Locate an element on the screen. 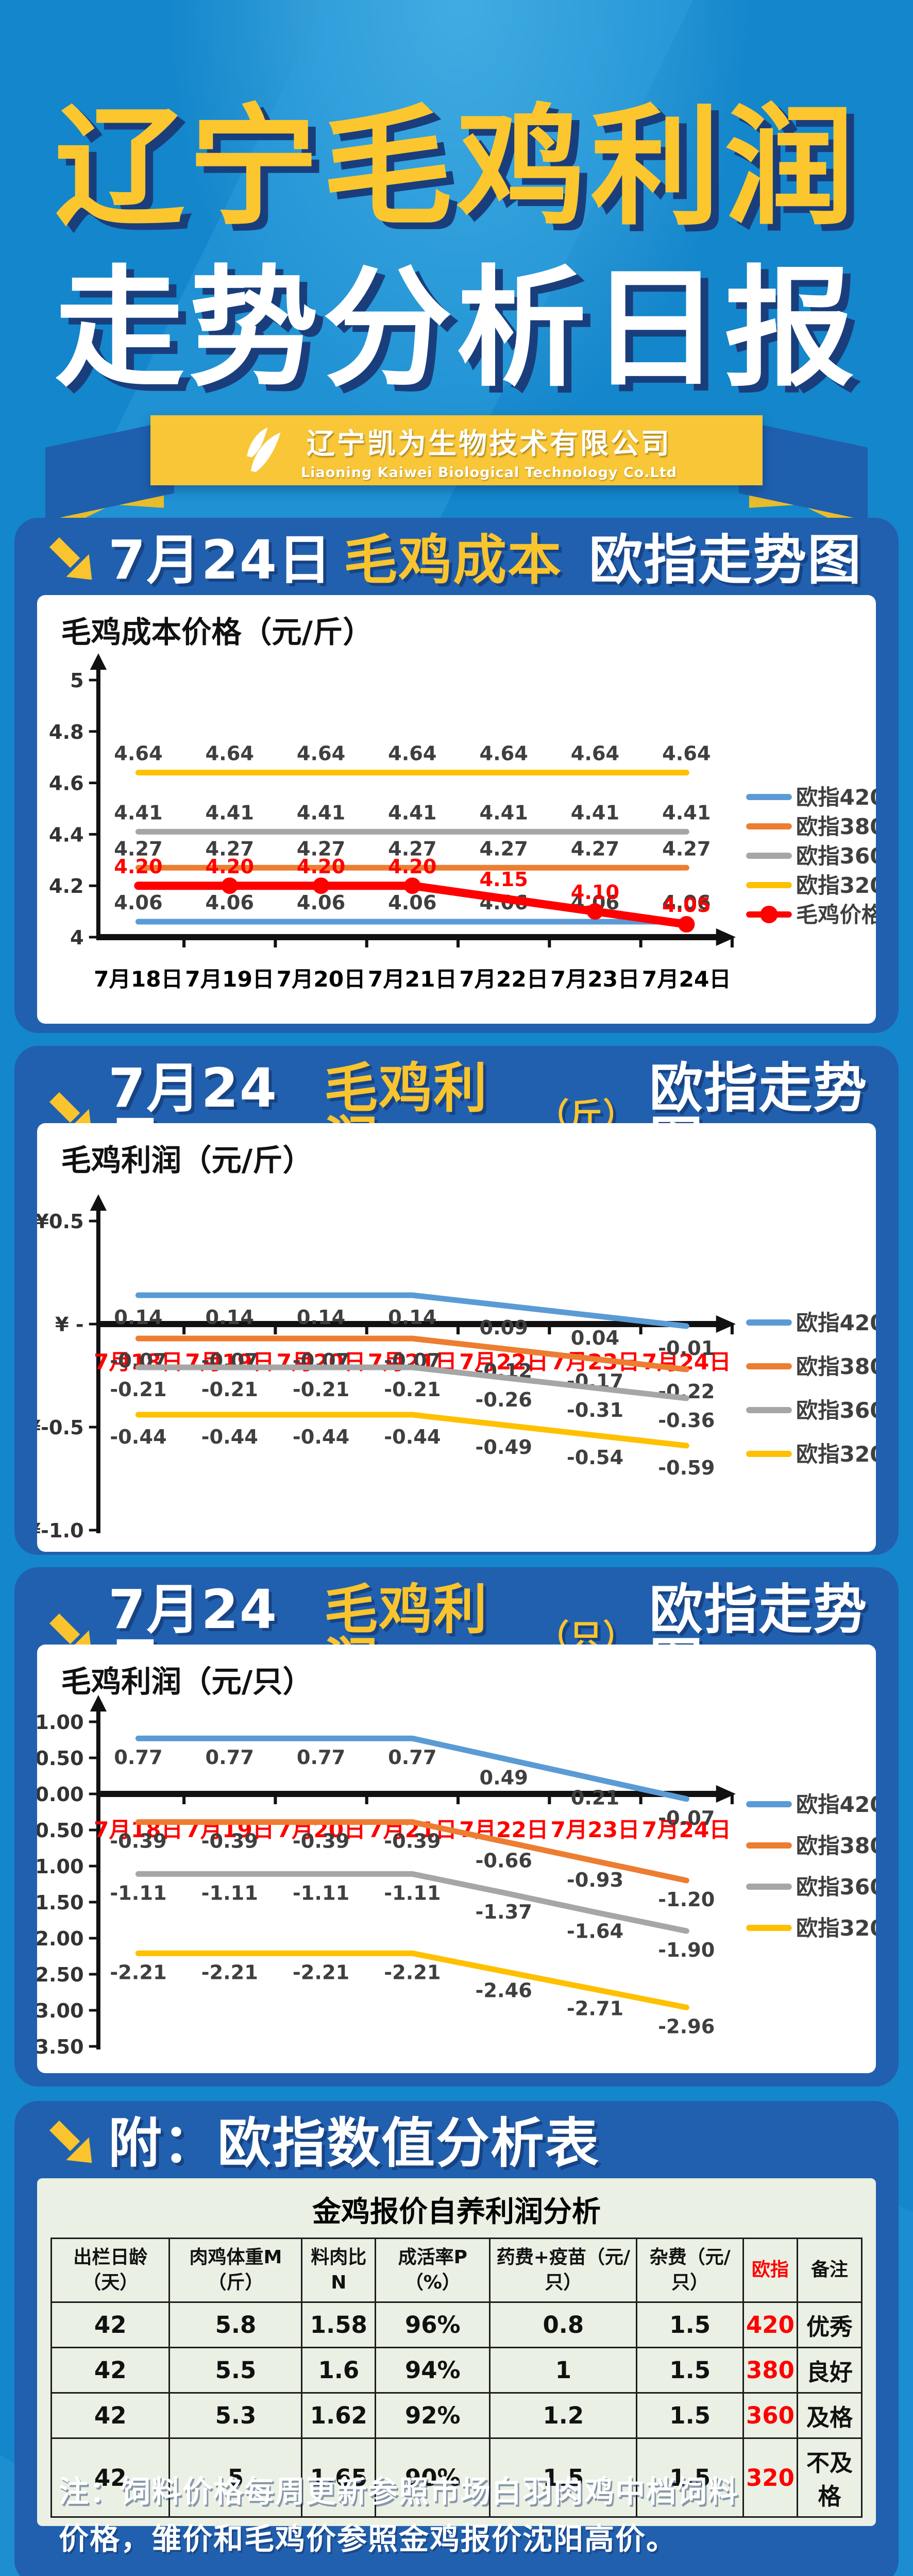 This screenshot has height=2576, width=913. y-tick-label: 4.2 is located at coordinates (66, 886).